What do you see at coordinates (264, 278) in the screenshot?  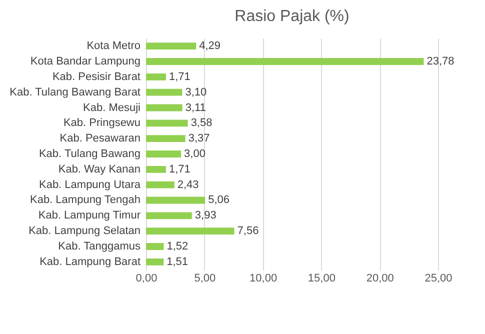 I see `x-tick-label: 10,00` at bounding box center [264, 278].